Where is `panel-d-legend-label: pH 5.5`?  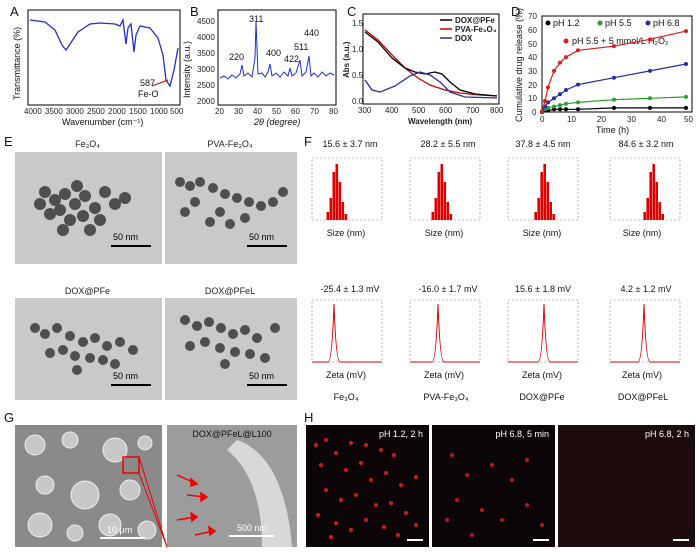
panel-d-legend-label: pH 5.5 is located at coordinates (618, 23).